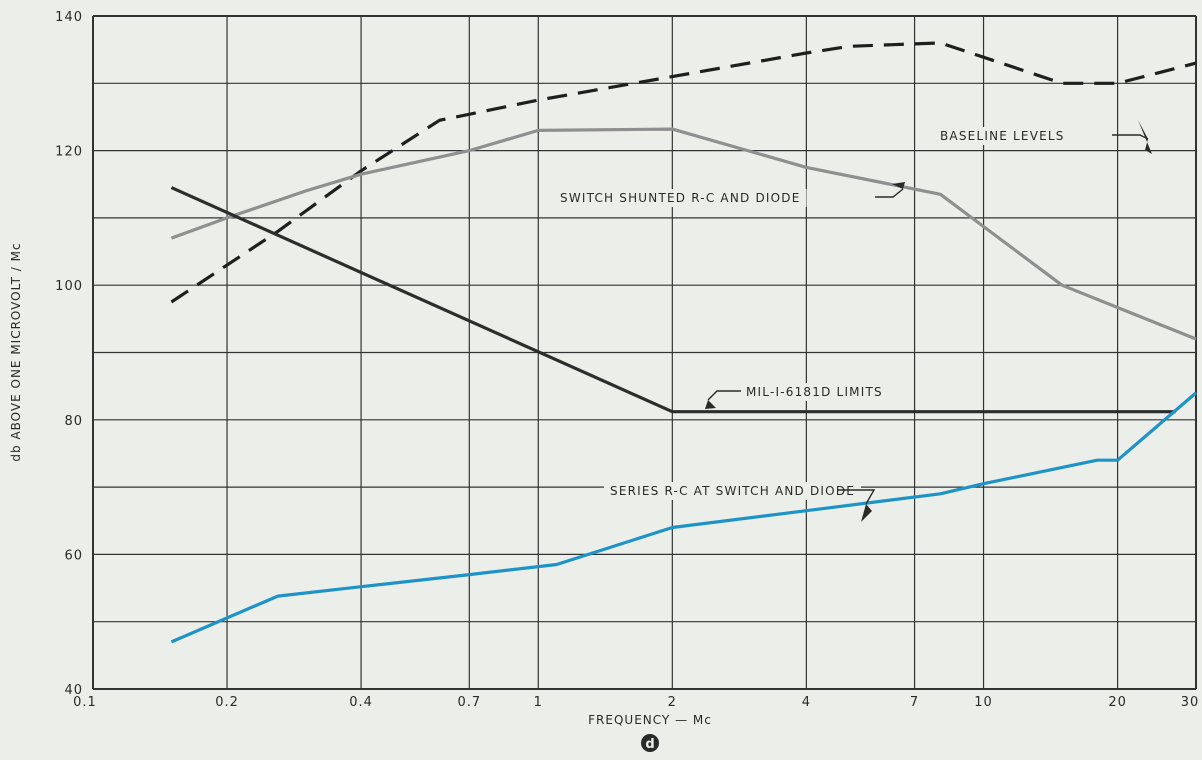 The image size is (1202, 760). I want to click on x-tick-label: 1, so click(538, 702).